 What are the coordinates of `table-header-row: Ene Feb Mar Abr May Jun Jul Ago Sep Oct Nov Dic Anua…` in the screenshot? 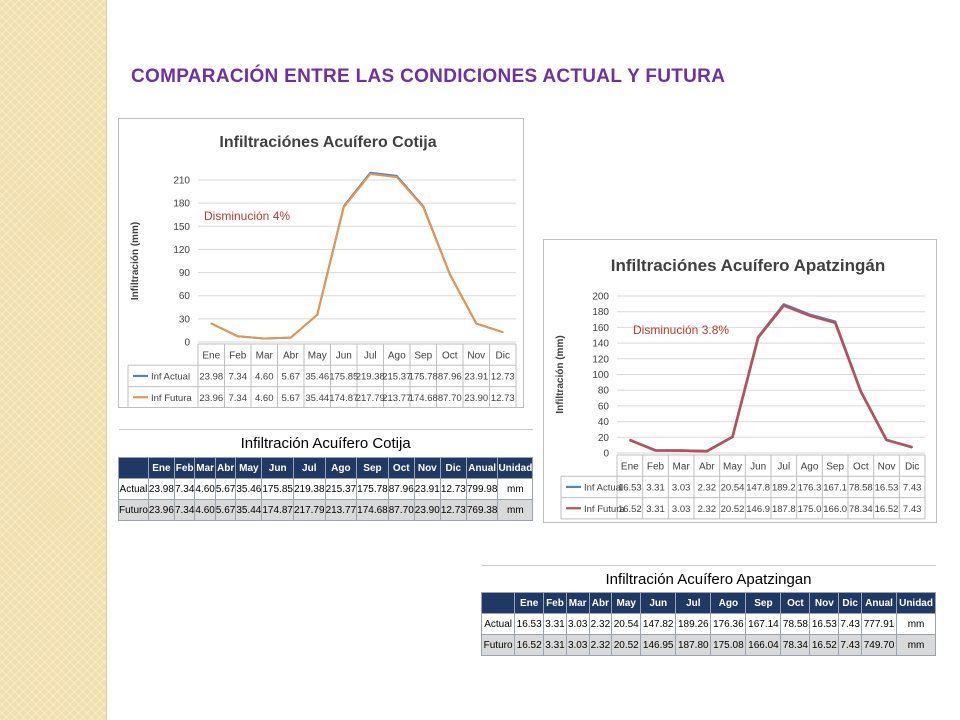 It's located at (708, 603).